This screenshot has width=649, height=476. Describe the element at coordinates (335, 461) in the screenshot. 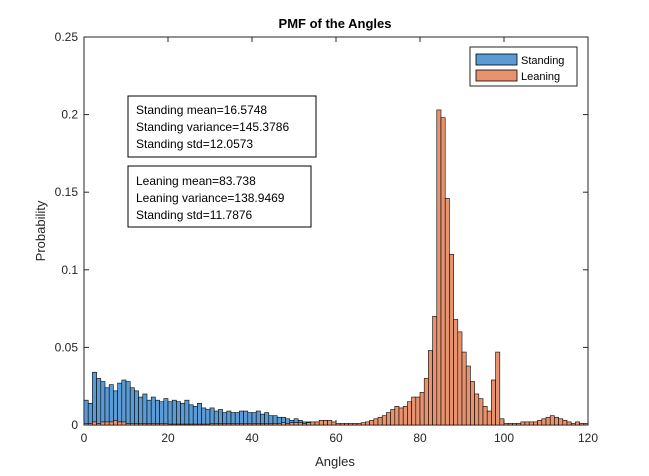

I see `x-axis-label: Angles` at that location.